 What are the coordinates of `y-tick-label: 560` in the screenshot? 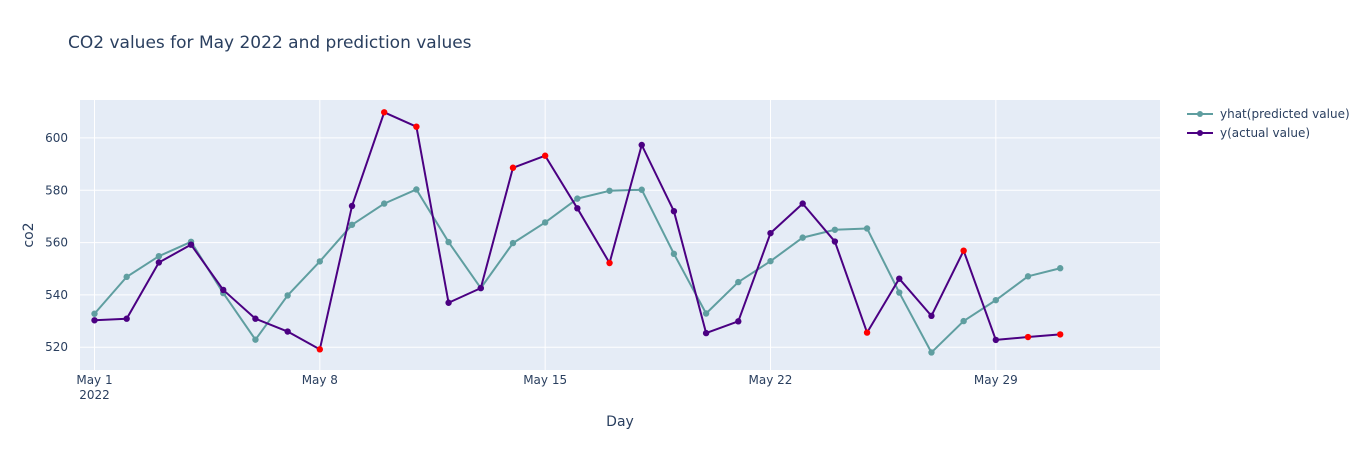 It's located at (56, 243).